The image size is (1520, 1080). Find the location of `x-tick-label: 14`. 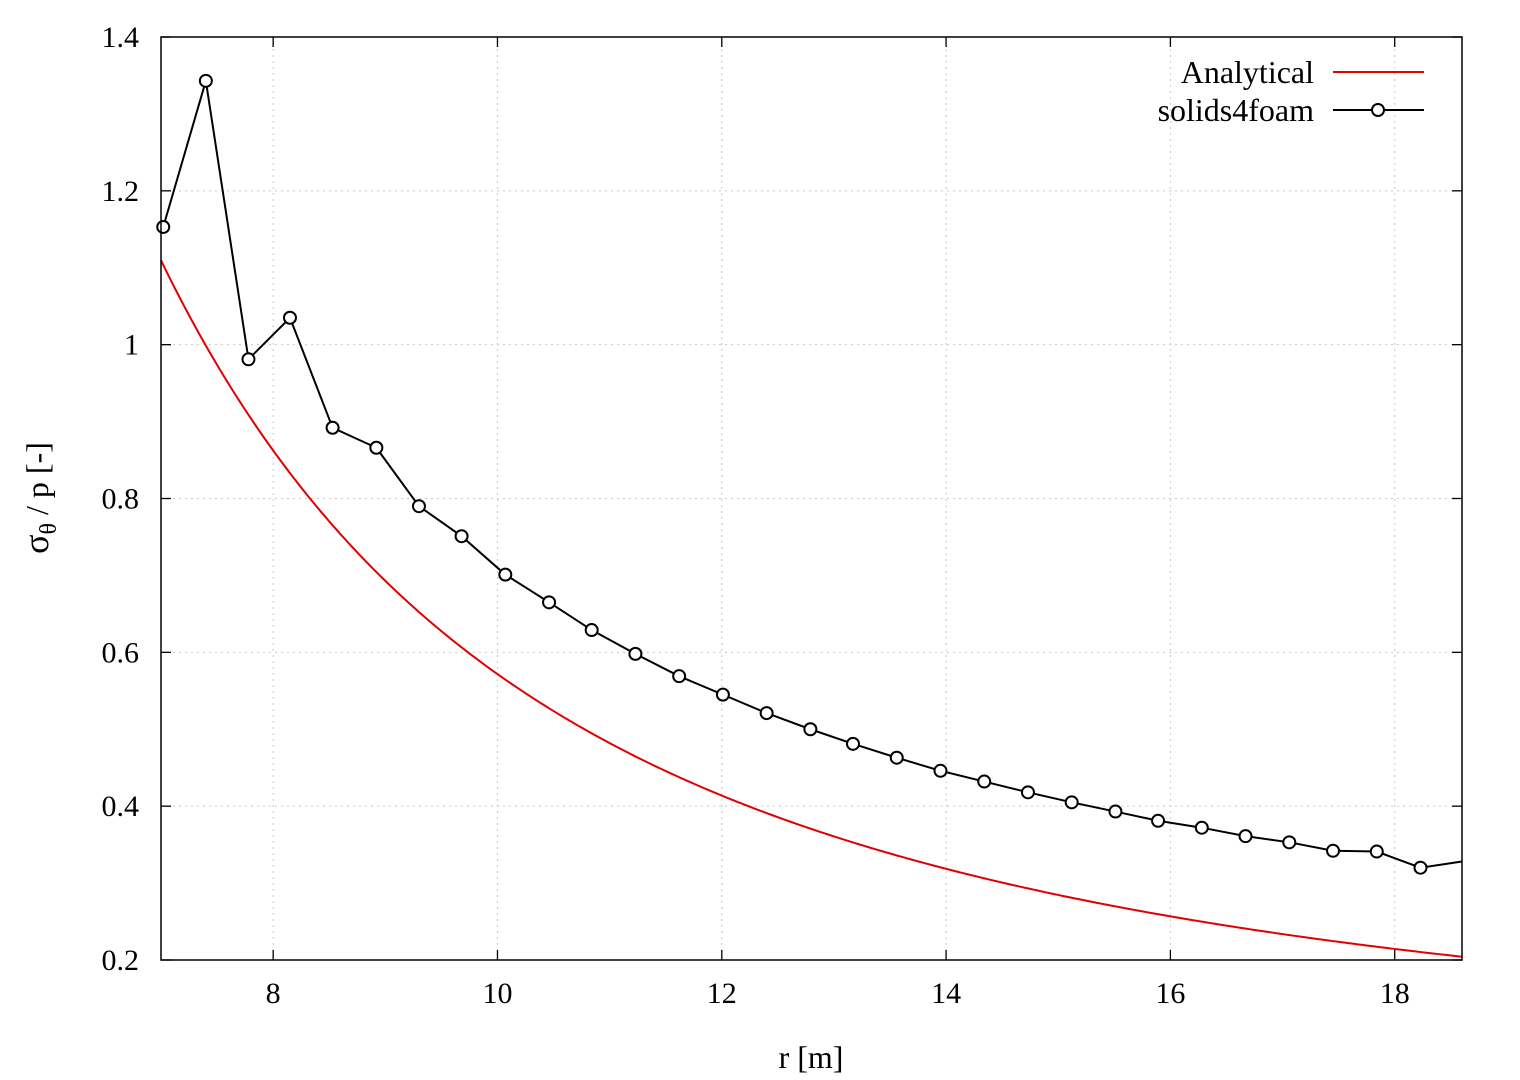

x-tick-label: 14 is located at coordinates (946, 993).